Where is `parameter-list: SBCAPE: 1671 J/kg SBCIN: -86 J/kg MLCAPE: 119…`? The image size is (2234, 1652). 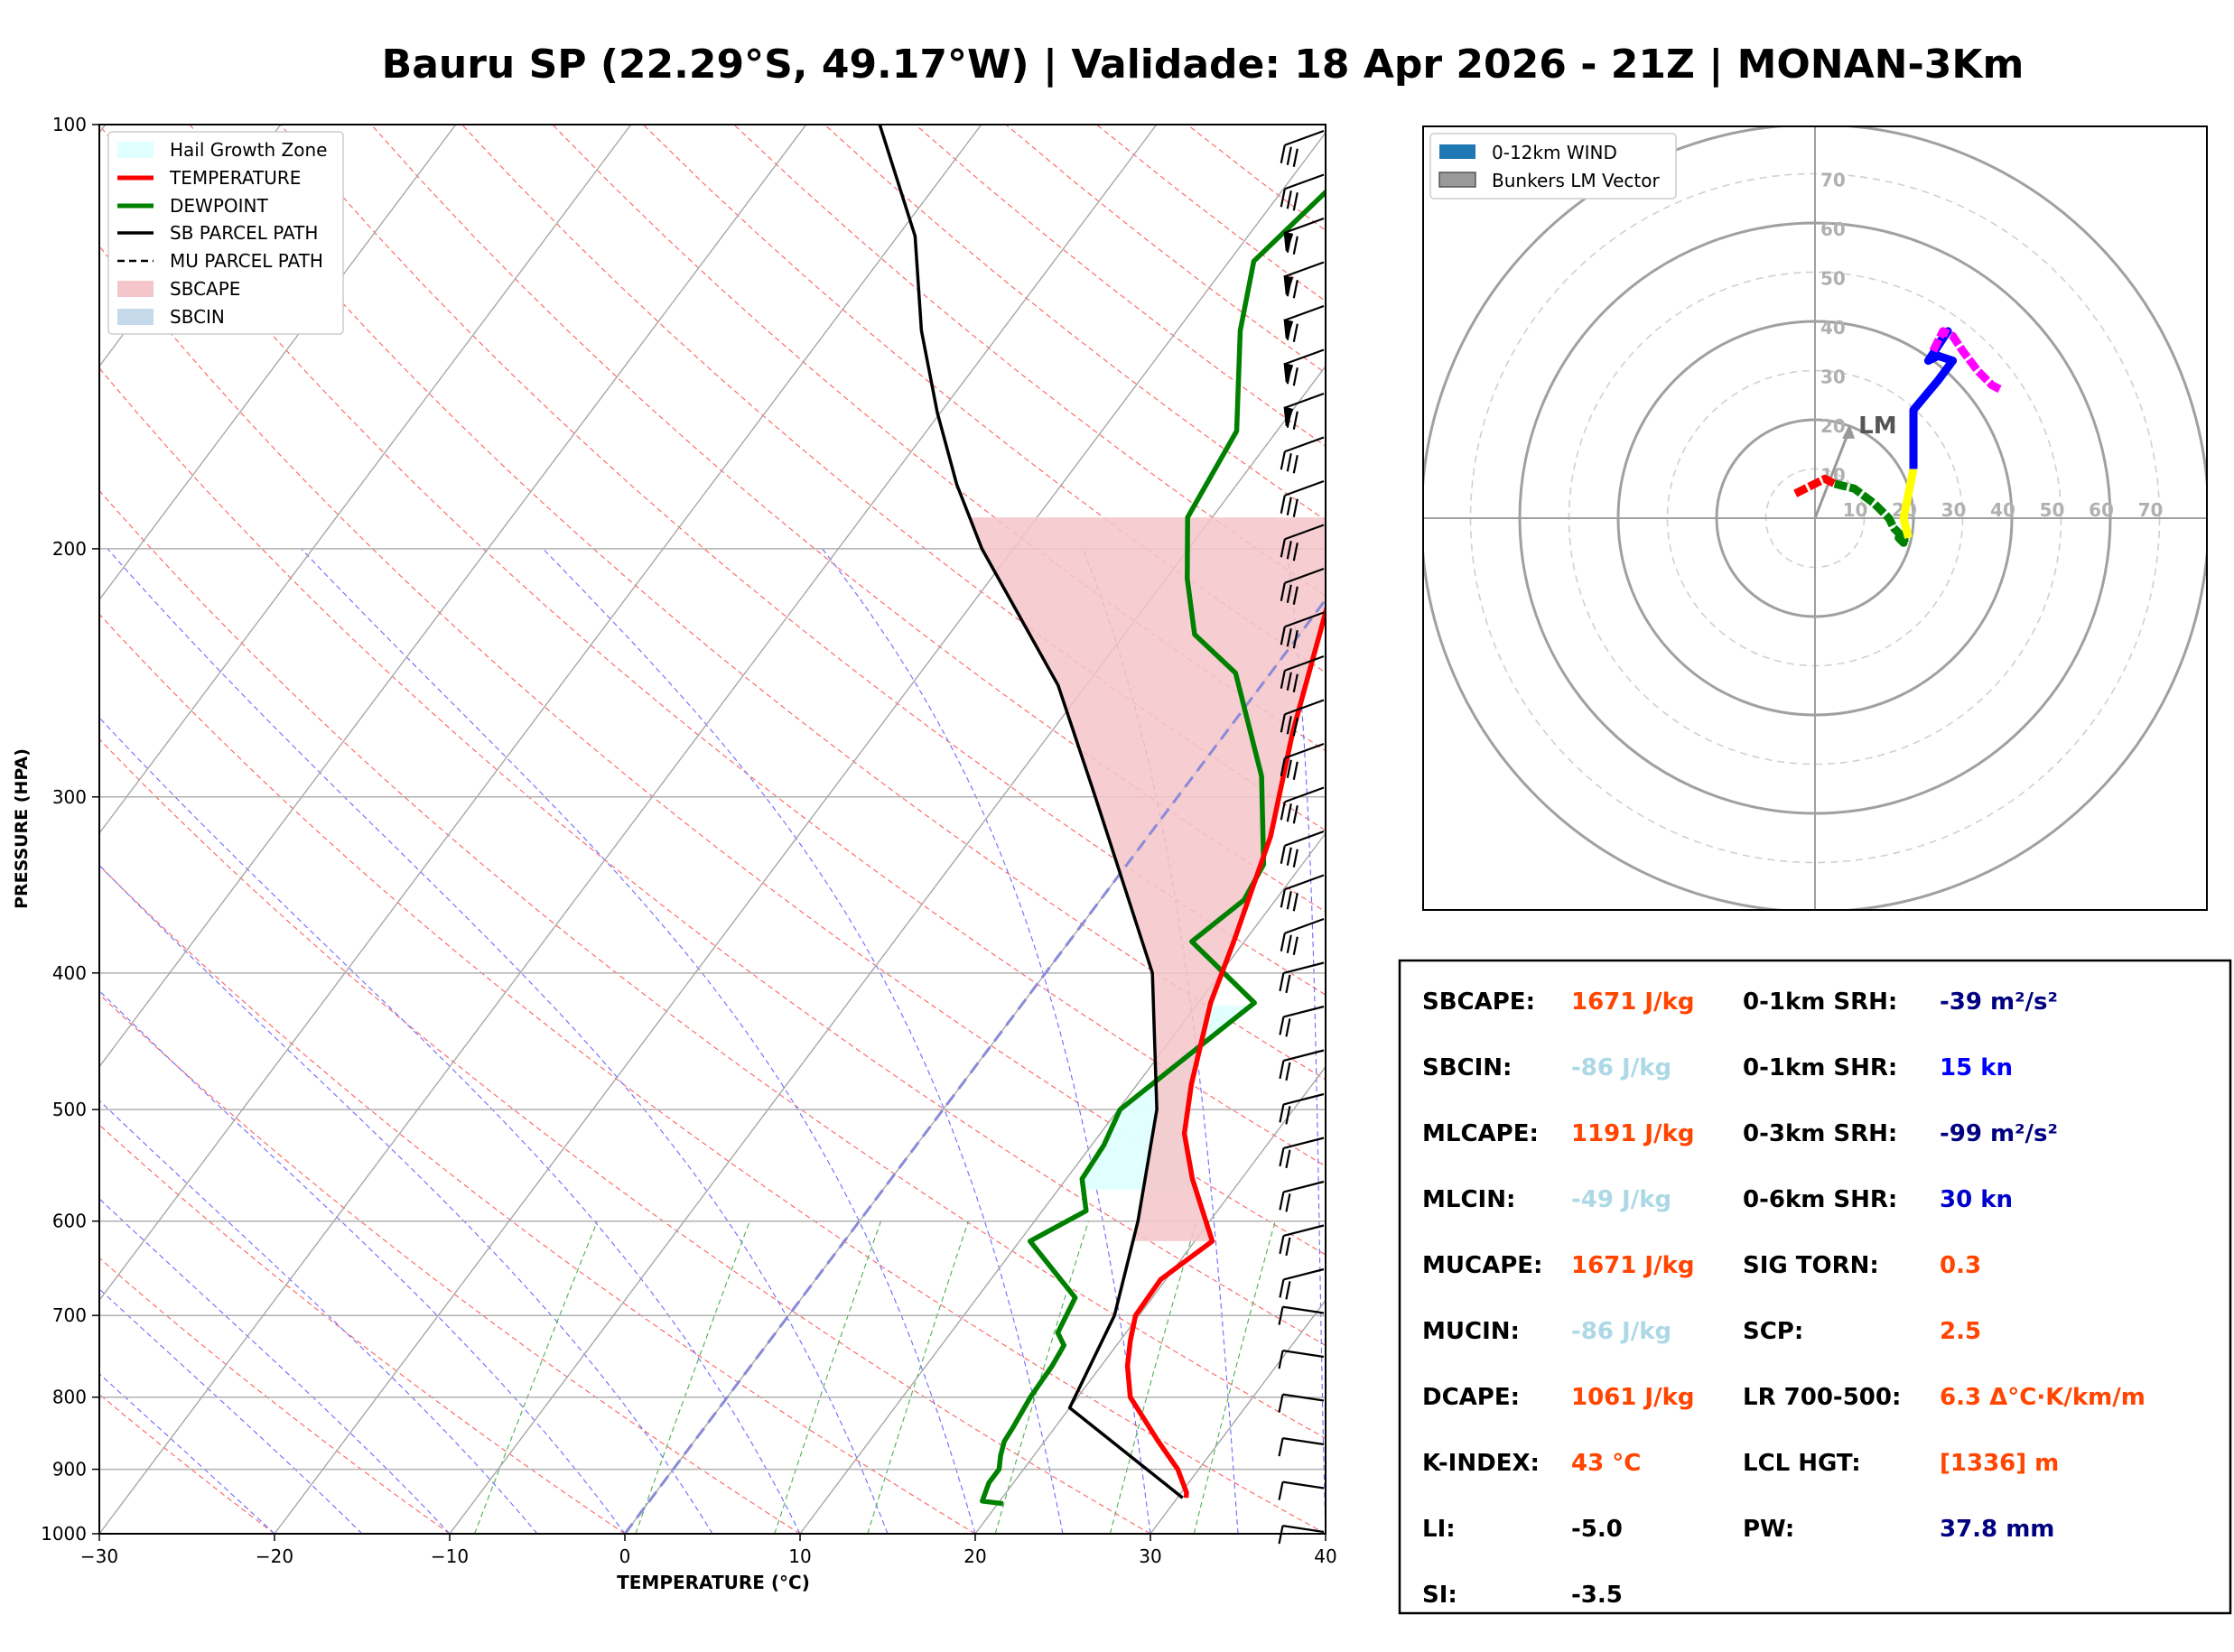
parameter-list: SBCAPE: 1671 J/kg SBCIN: -86 J/kg MLCAPE: 119… is located at coordinates (1784, 1298).